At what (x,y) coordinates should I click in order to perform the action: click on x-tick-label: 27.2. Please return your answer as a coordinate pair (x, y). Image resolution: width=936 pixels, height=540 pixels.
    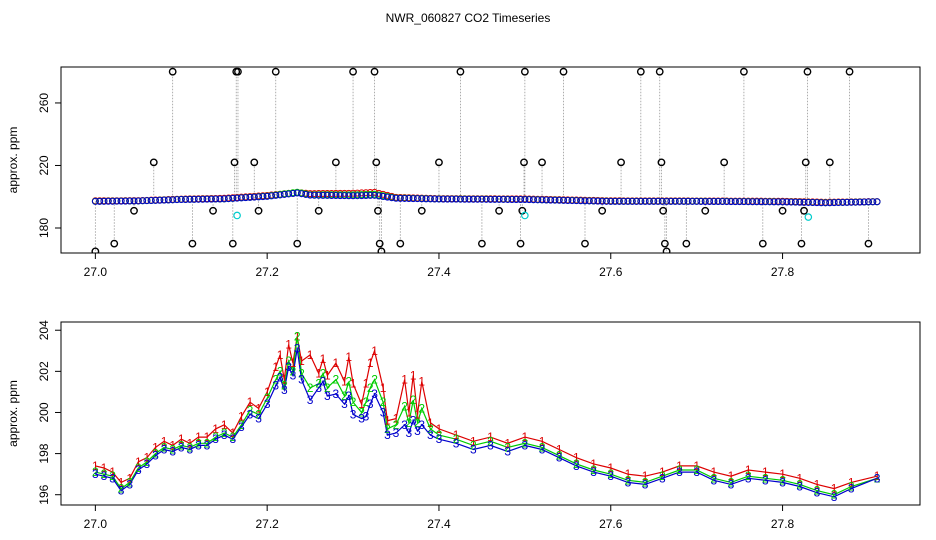
    Looking at the image, I should click on (267, 524).